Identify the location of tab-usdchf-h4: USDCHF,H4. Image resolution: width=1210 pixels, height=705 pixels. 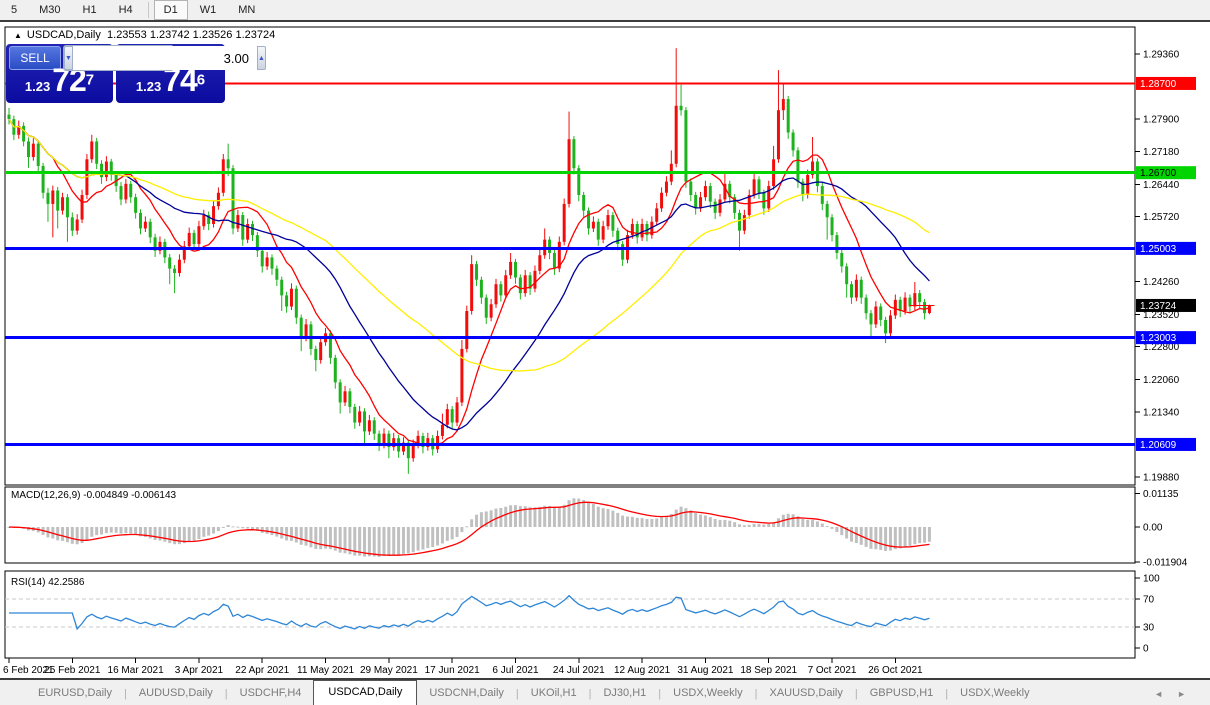
(270, 693).